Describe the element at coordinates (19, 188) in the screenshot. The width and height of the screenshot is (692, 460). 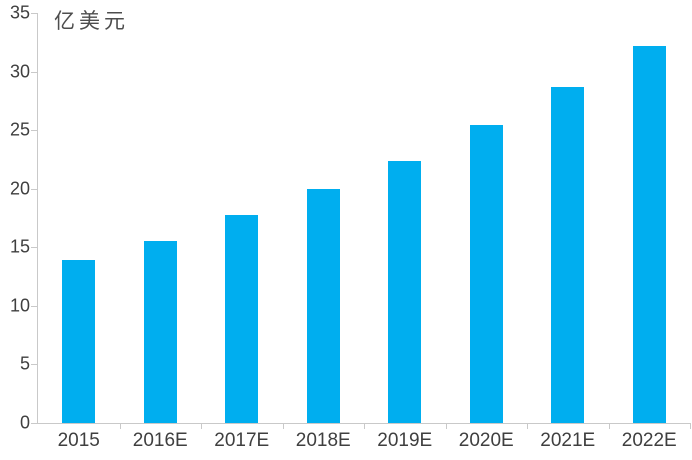
I see `y-tick-label: 20` at that location.